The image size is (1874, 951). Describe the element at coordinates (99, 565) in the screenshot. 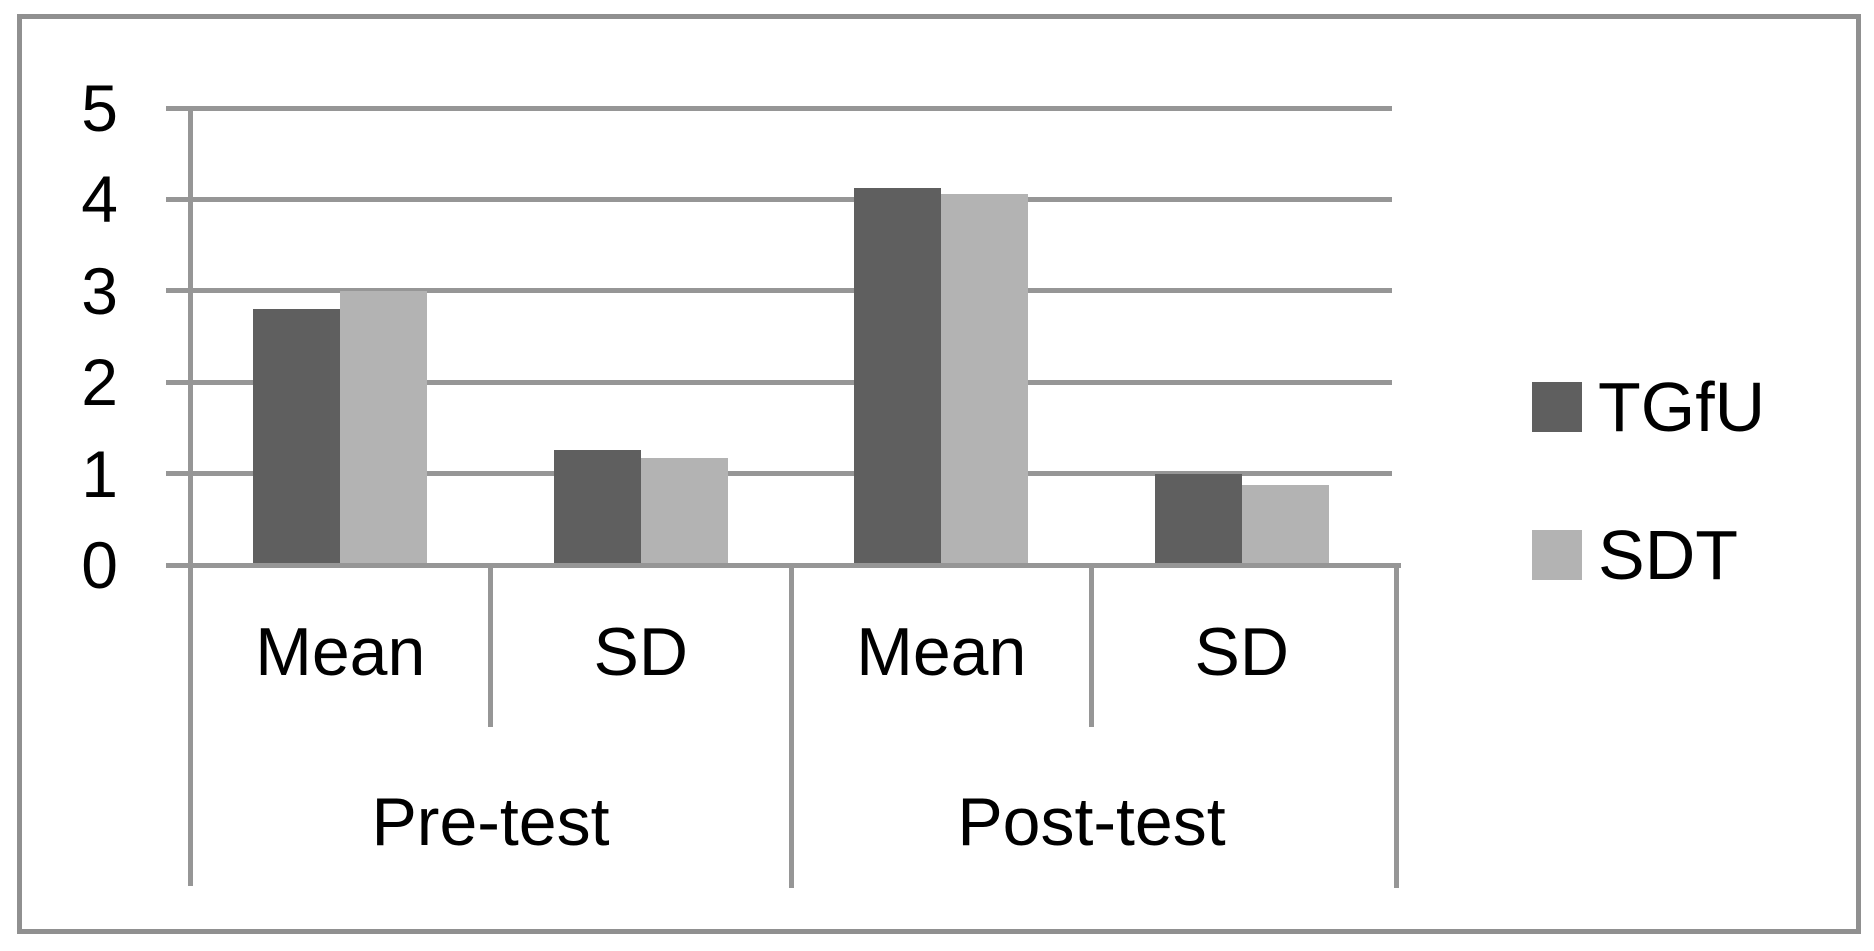

I see `y-tick-label: 0` at that location.